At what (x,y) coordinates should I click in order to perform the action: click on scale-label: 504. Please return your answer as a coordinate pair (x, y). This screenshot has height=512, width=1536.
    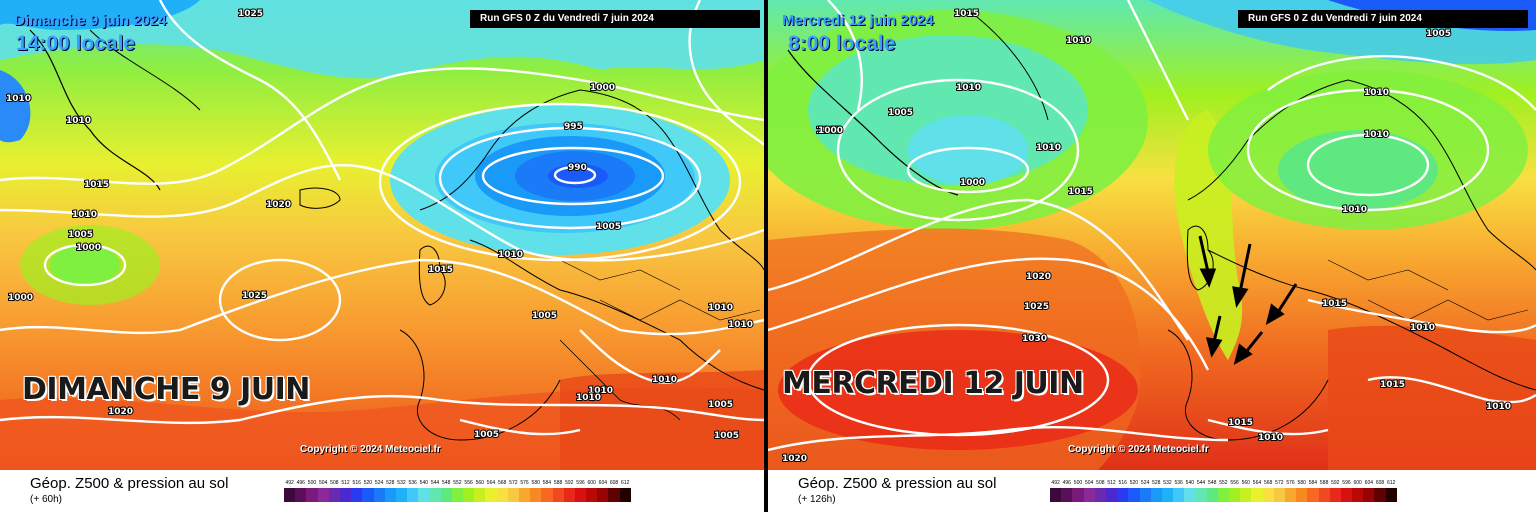
    Looking at the image, I should click on (323, 483).